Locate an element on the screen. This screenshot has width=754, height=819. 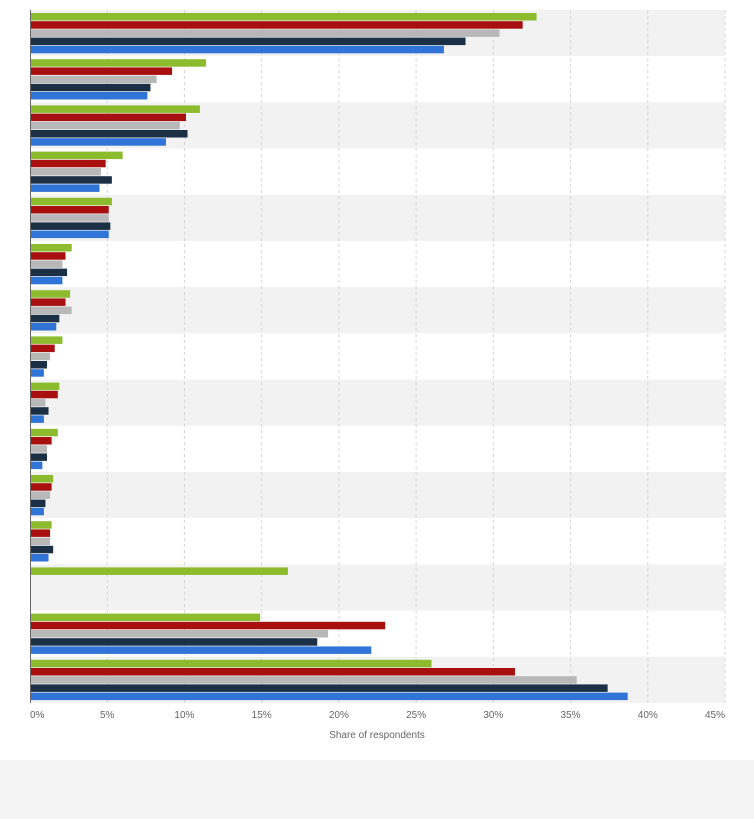
x-tick-label: 20% is located at coordinates (339, 715).